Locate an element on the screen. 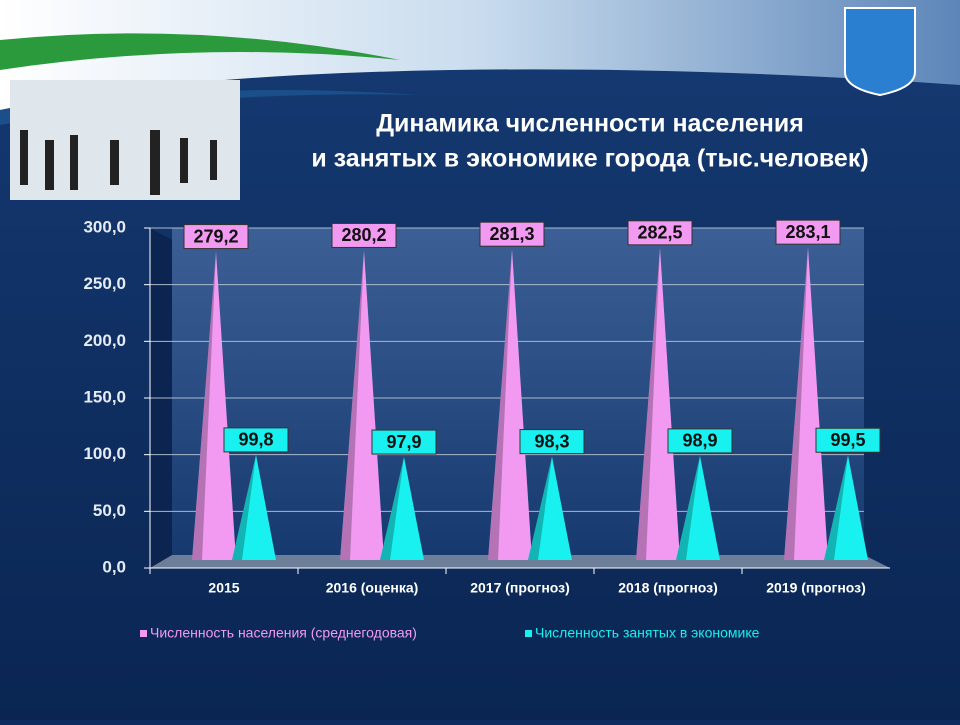 This screenshot has width=960, height=725. value-label: 283,1 is located at coordinates (807, 232).